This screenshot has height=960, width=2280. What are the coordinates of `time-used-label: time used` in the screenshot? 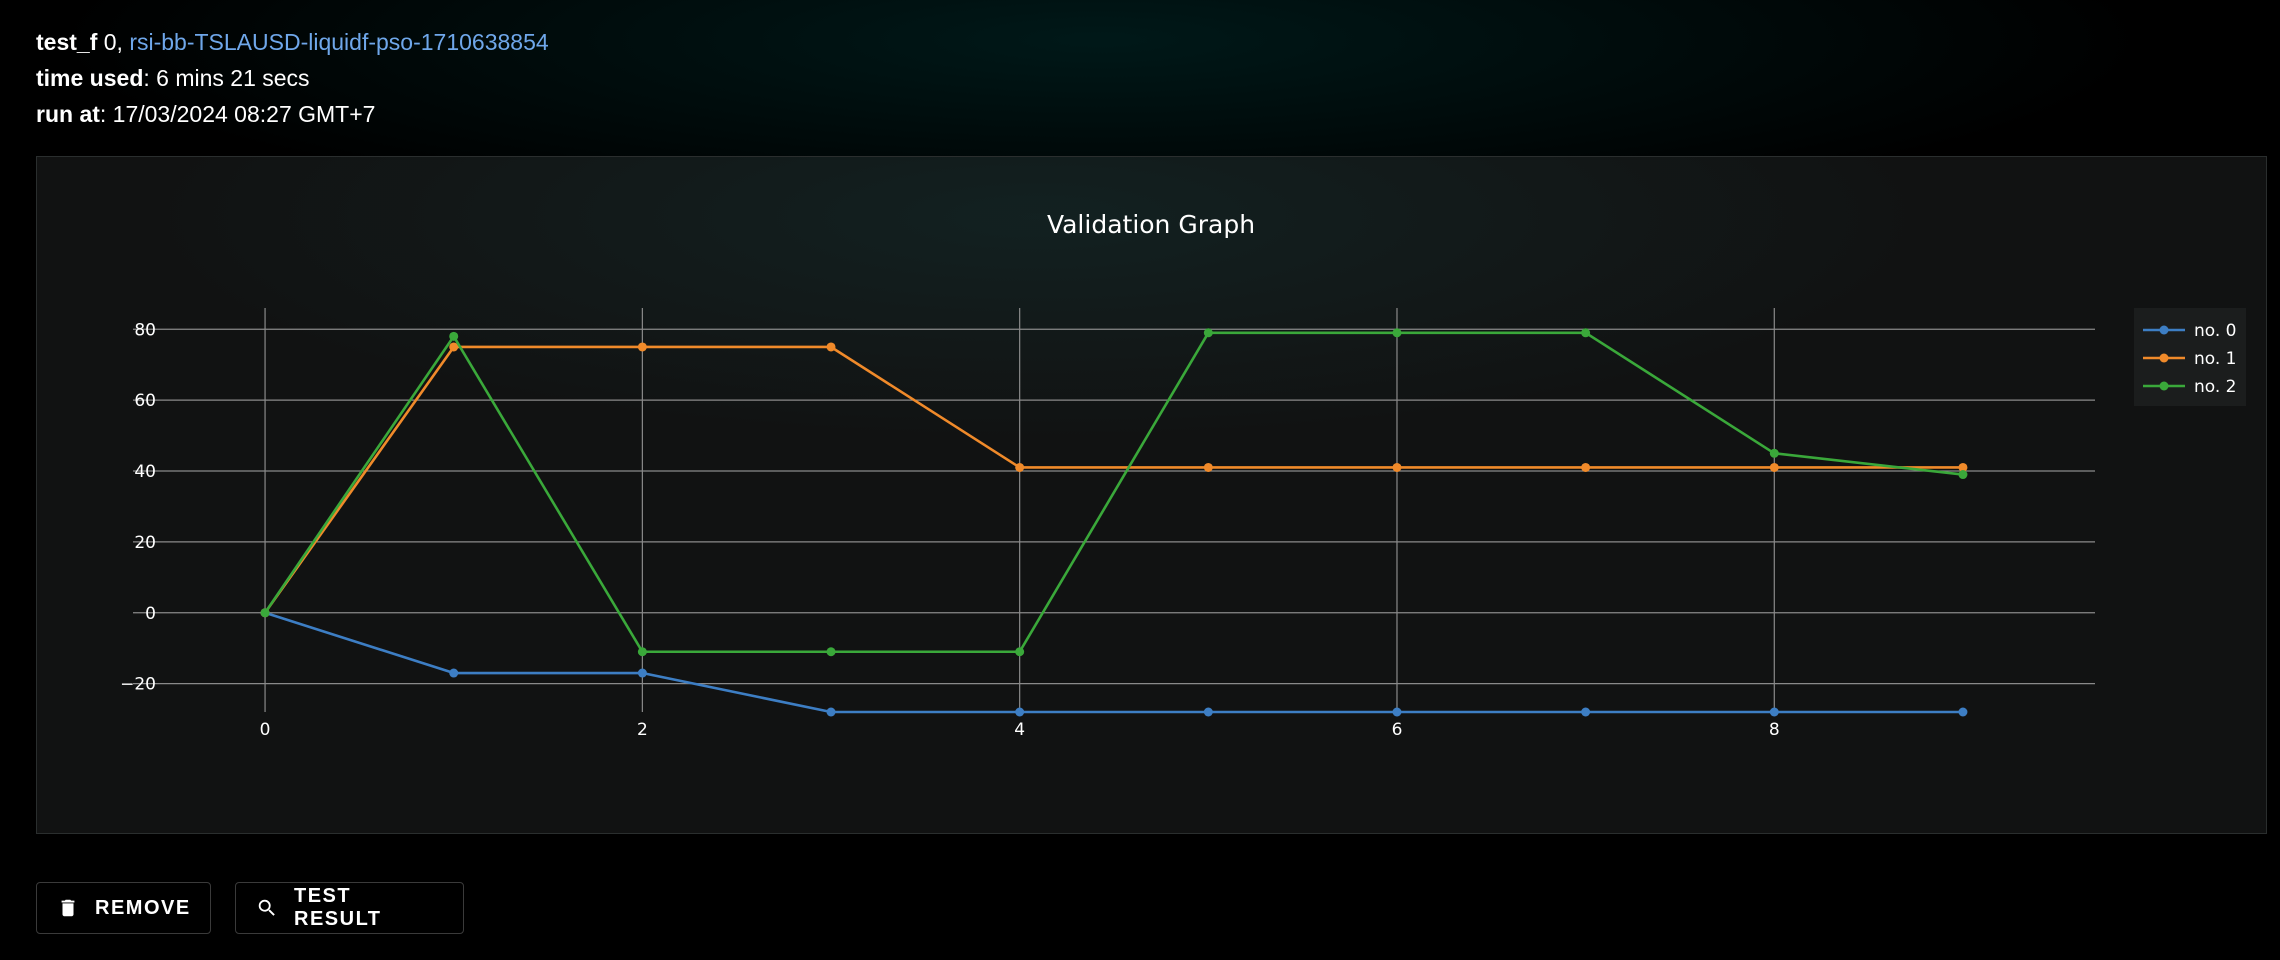 It's located at (90, 78).